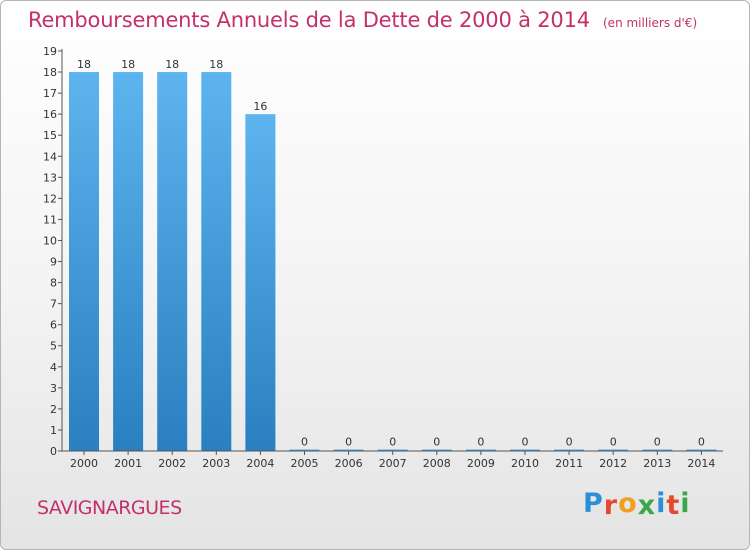  Describe the element at coordinates (53, 451) in the screenshot. I see `y-tick-label-0: 0` at that location.